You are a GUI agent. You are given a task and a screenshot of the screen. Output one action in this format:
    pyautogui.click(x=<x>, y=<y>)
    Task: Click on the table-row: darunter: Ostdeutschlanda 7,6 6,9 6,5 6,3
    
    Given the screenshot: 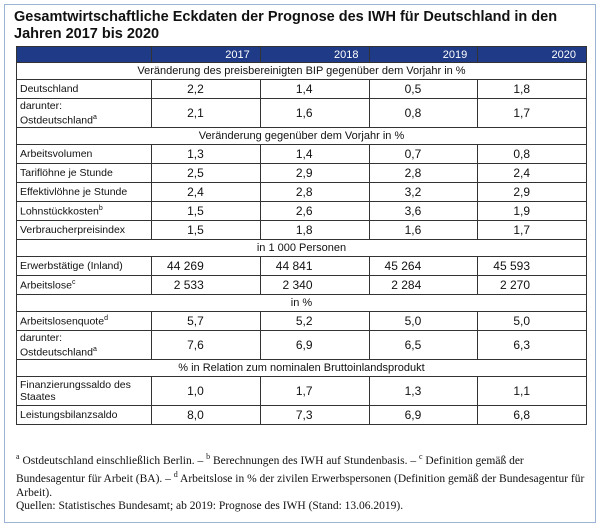 What is the action you would take?
    pyautogui.click(x=301, y=345)
    